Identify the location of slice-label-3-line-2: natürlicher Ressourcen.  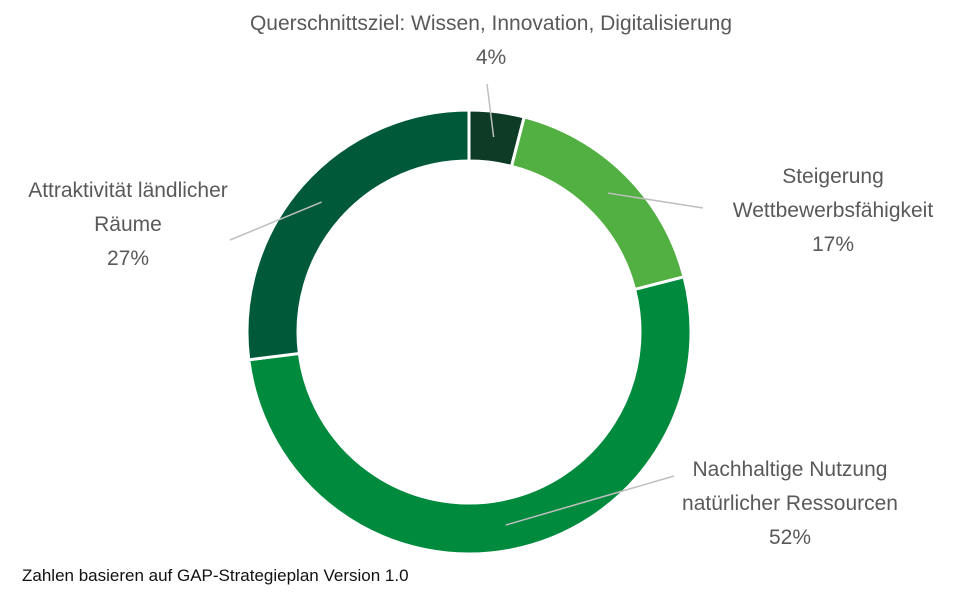
(790, 503).